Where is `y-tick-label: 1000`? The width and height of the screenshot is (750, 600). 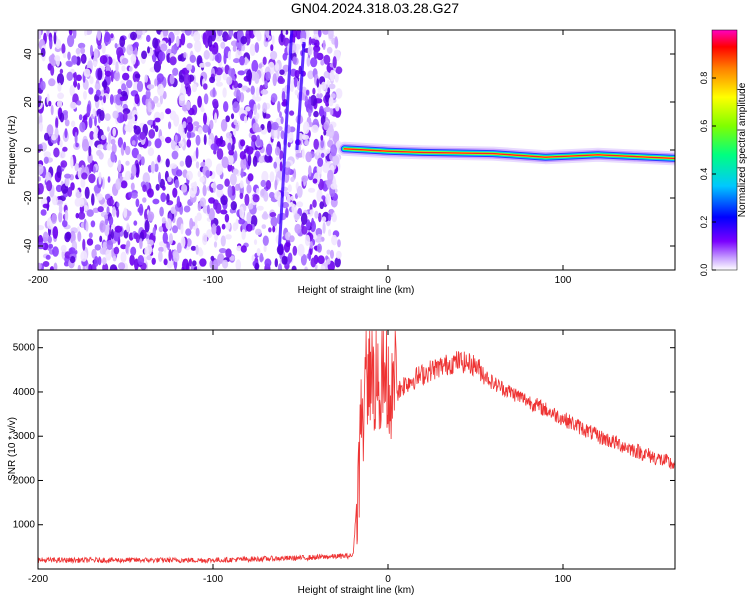 y-tick-label: 1000 is located at coordinates (24, 525).